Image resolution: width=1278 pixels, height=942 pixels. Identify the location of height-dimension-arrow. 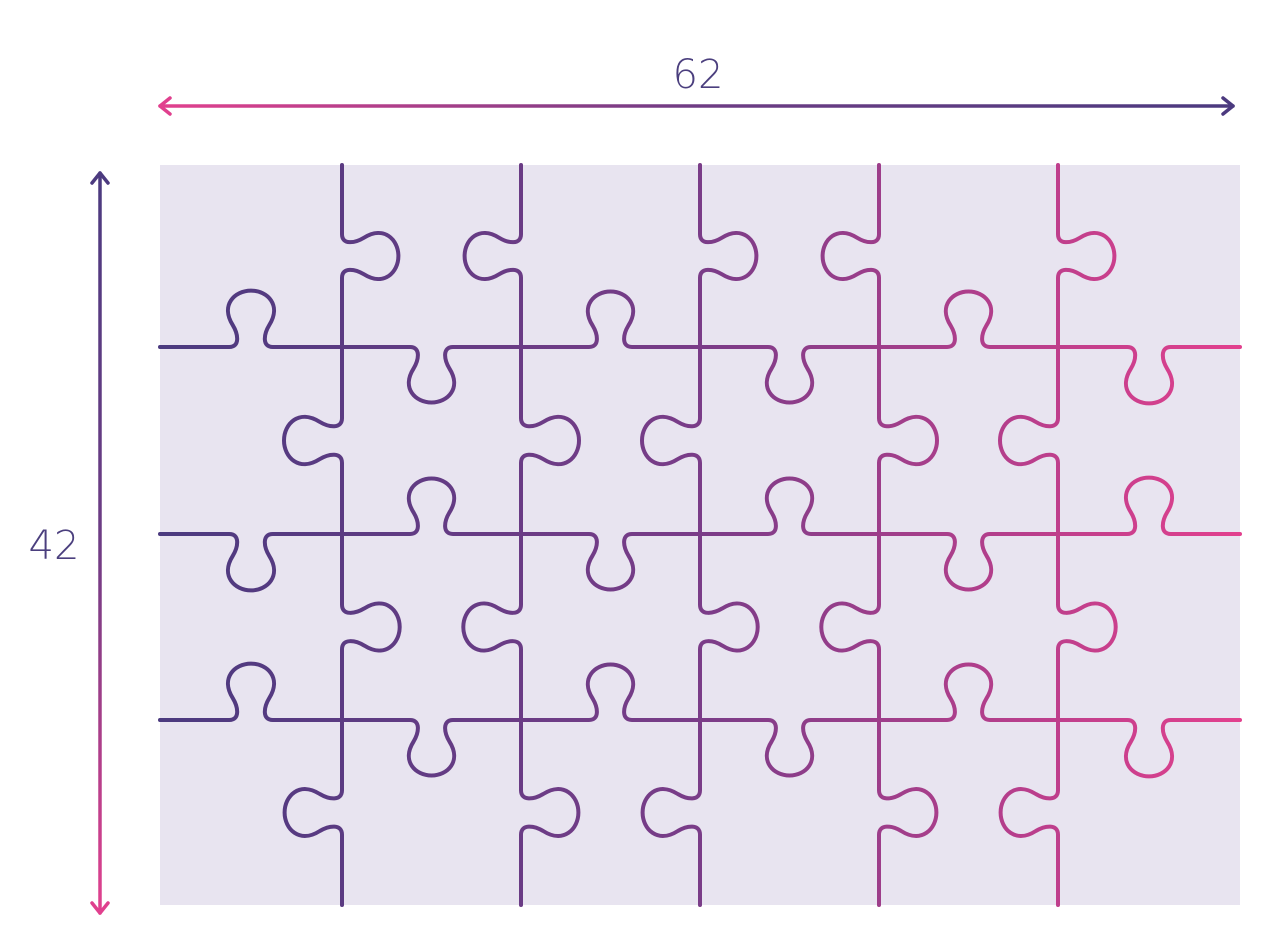
(100, 543).